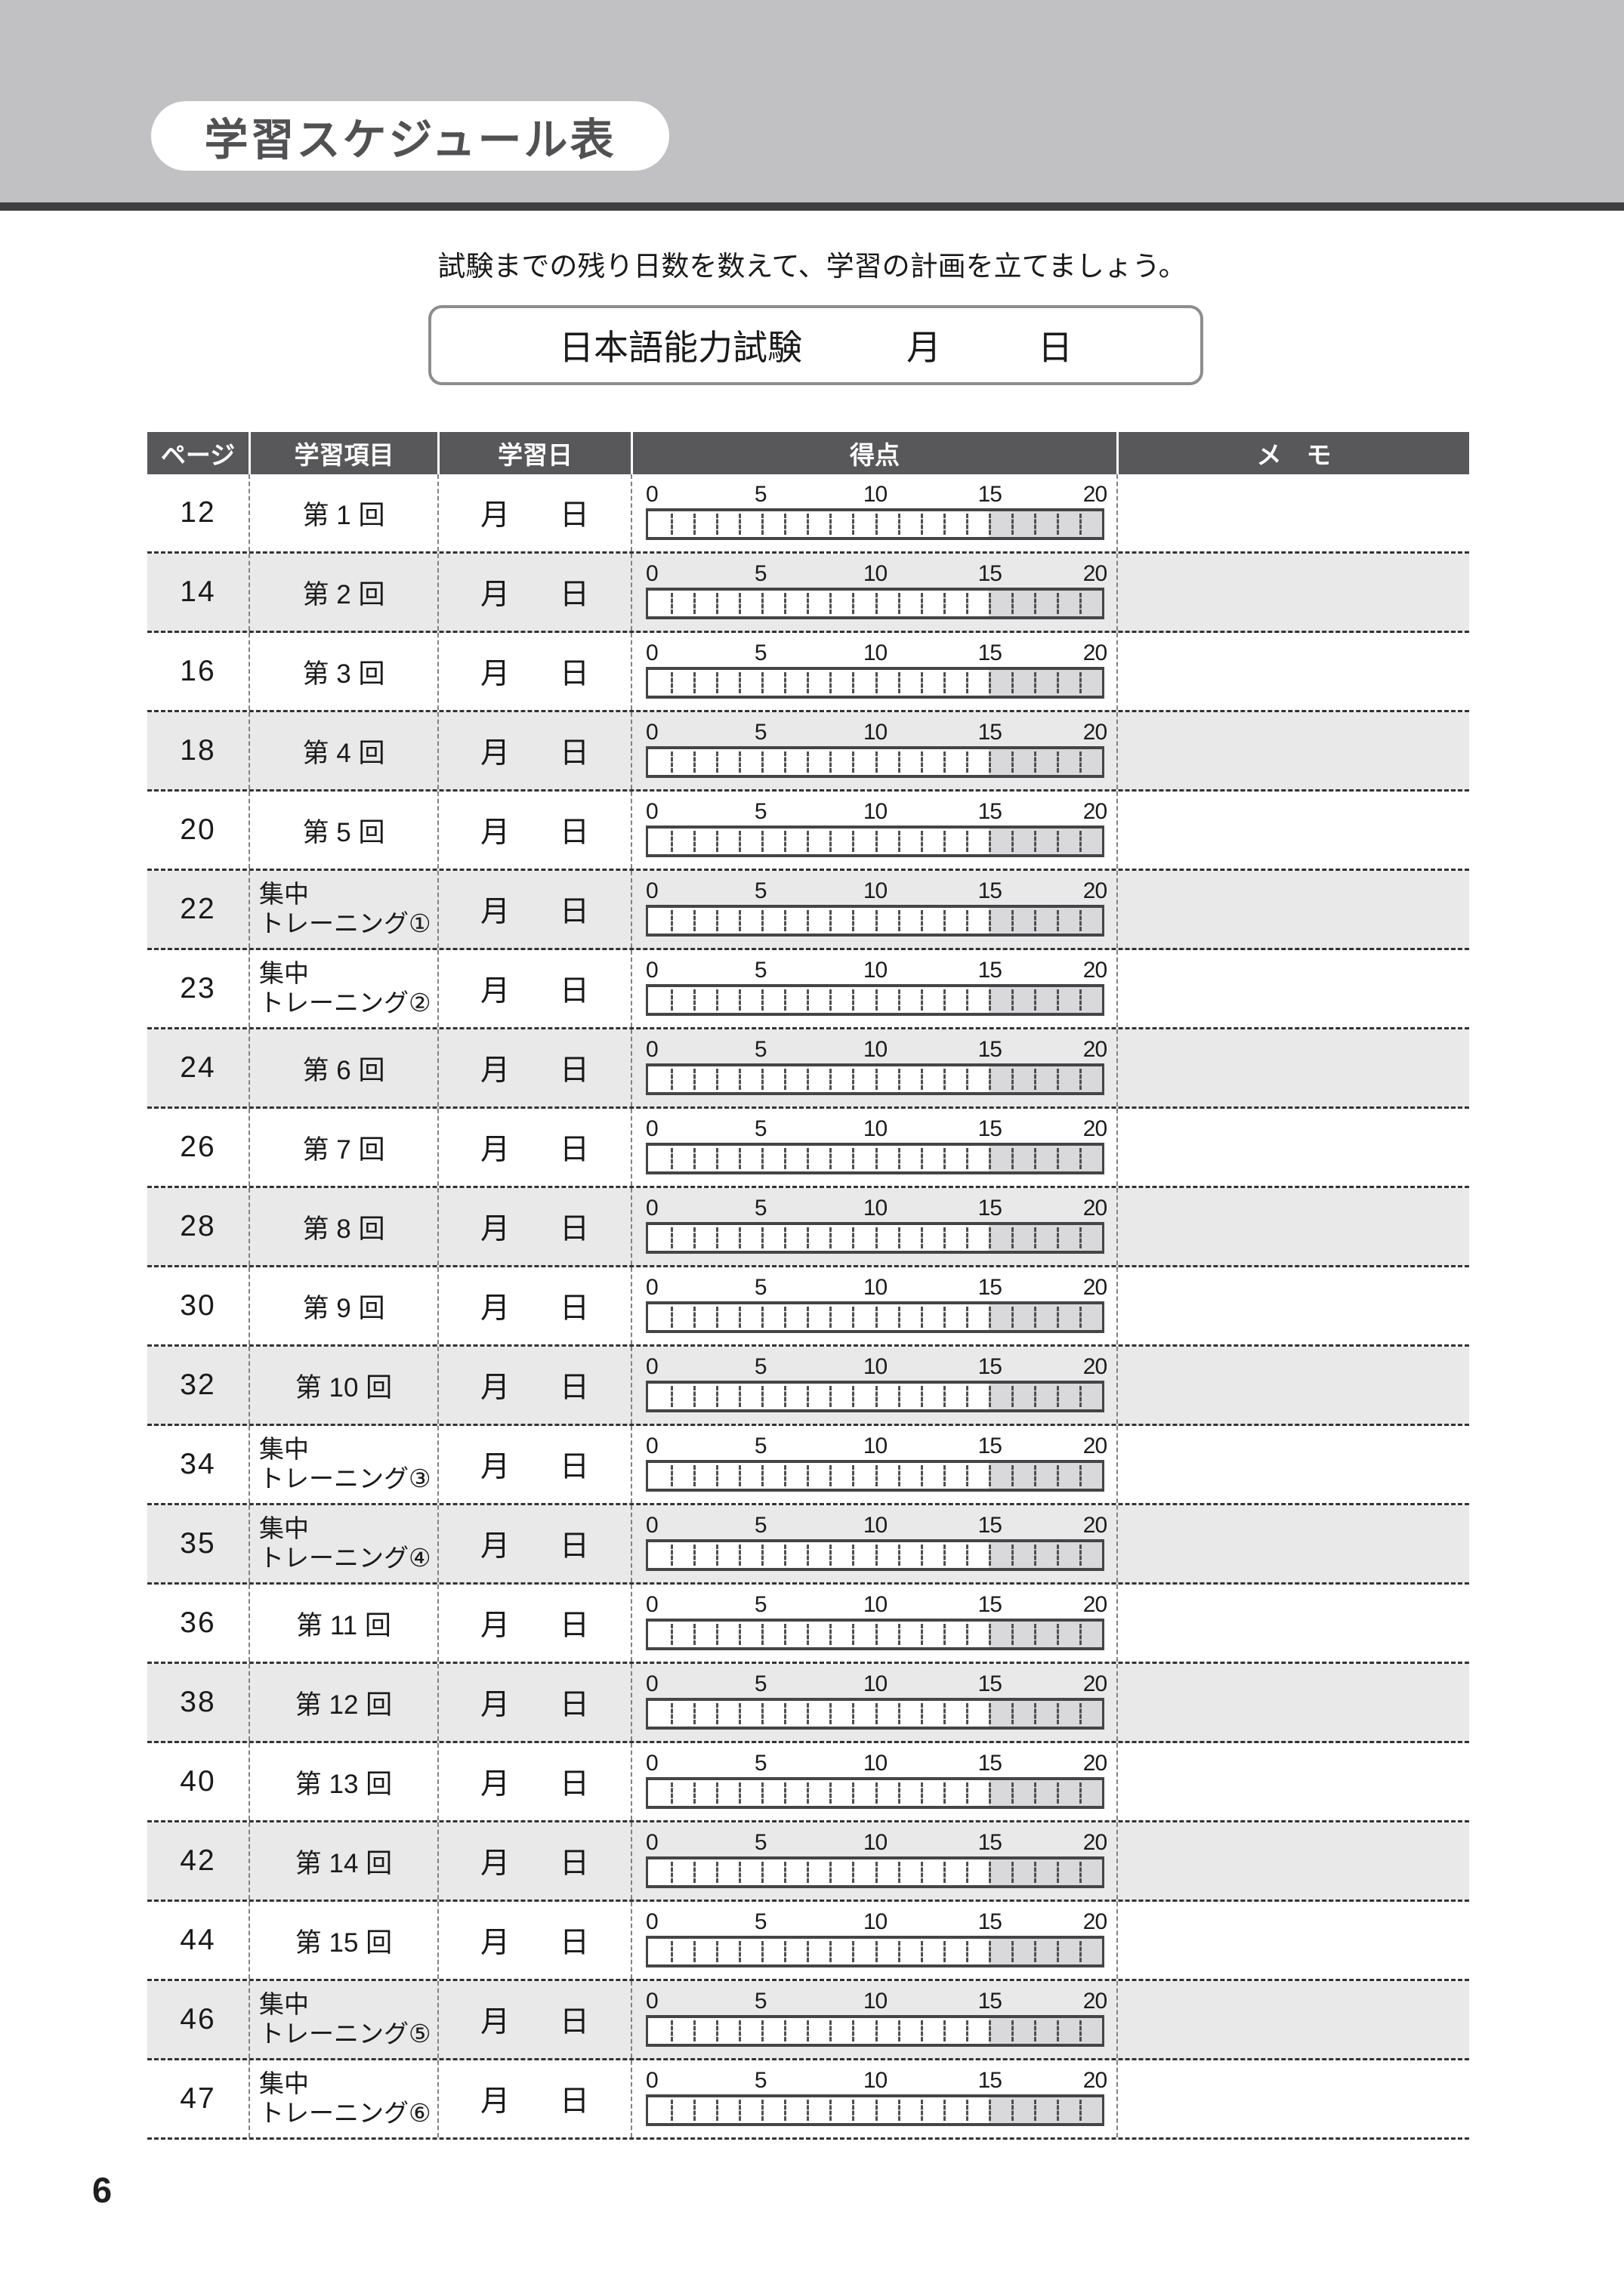 The width and height of the screenshot is (1624, 2293). I want to click on table-row: 22 集中 トレーニング① 月 日 0 5 10 15 20, so click(808, 911).